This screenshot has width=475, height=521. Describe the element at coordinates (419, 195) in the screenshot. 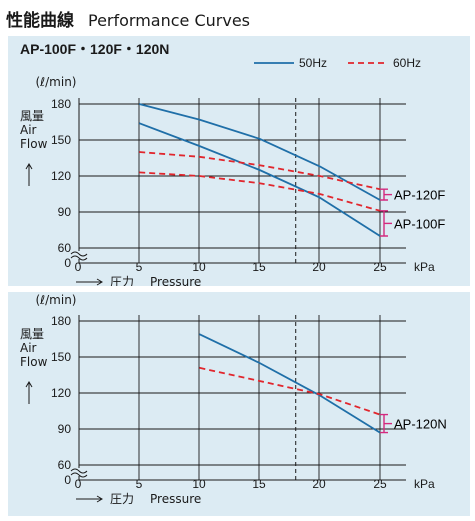

I see `model-label: AP-120F` at that location.